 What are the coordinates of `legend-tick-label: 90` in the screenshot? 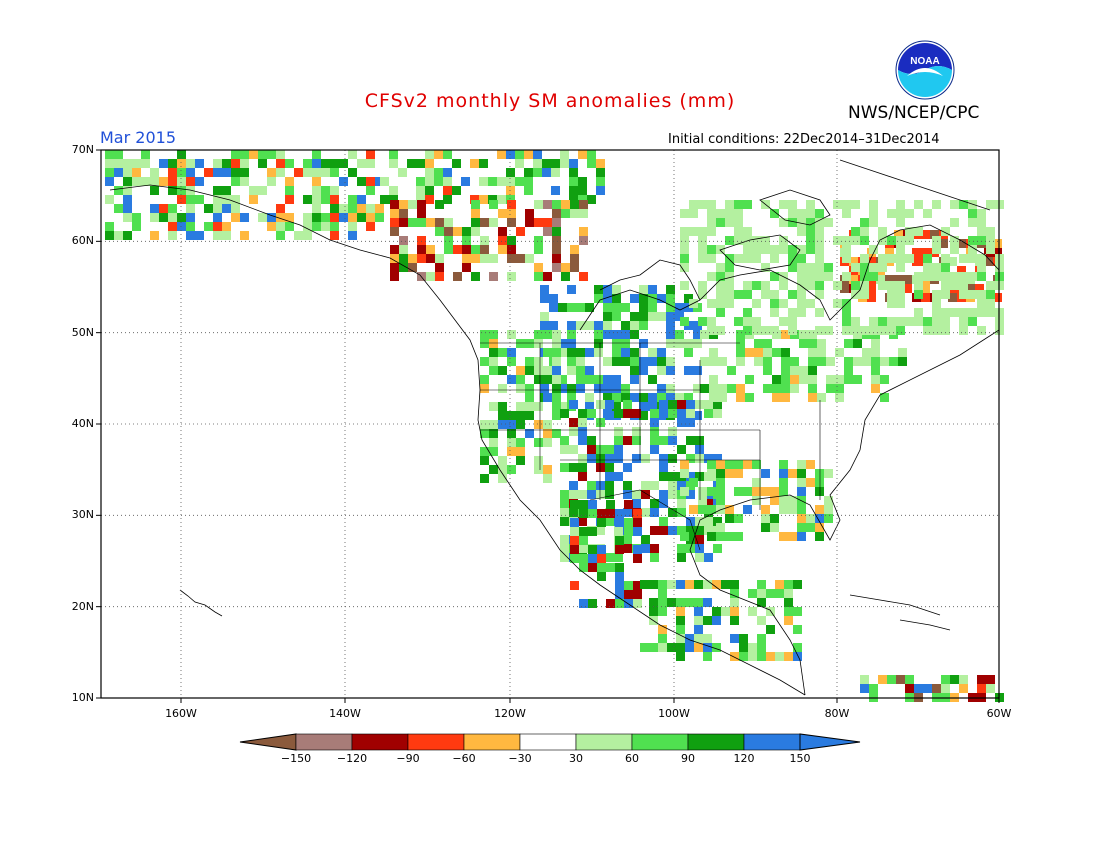 It's located at (688, 758).